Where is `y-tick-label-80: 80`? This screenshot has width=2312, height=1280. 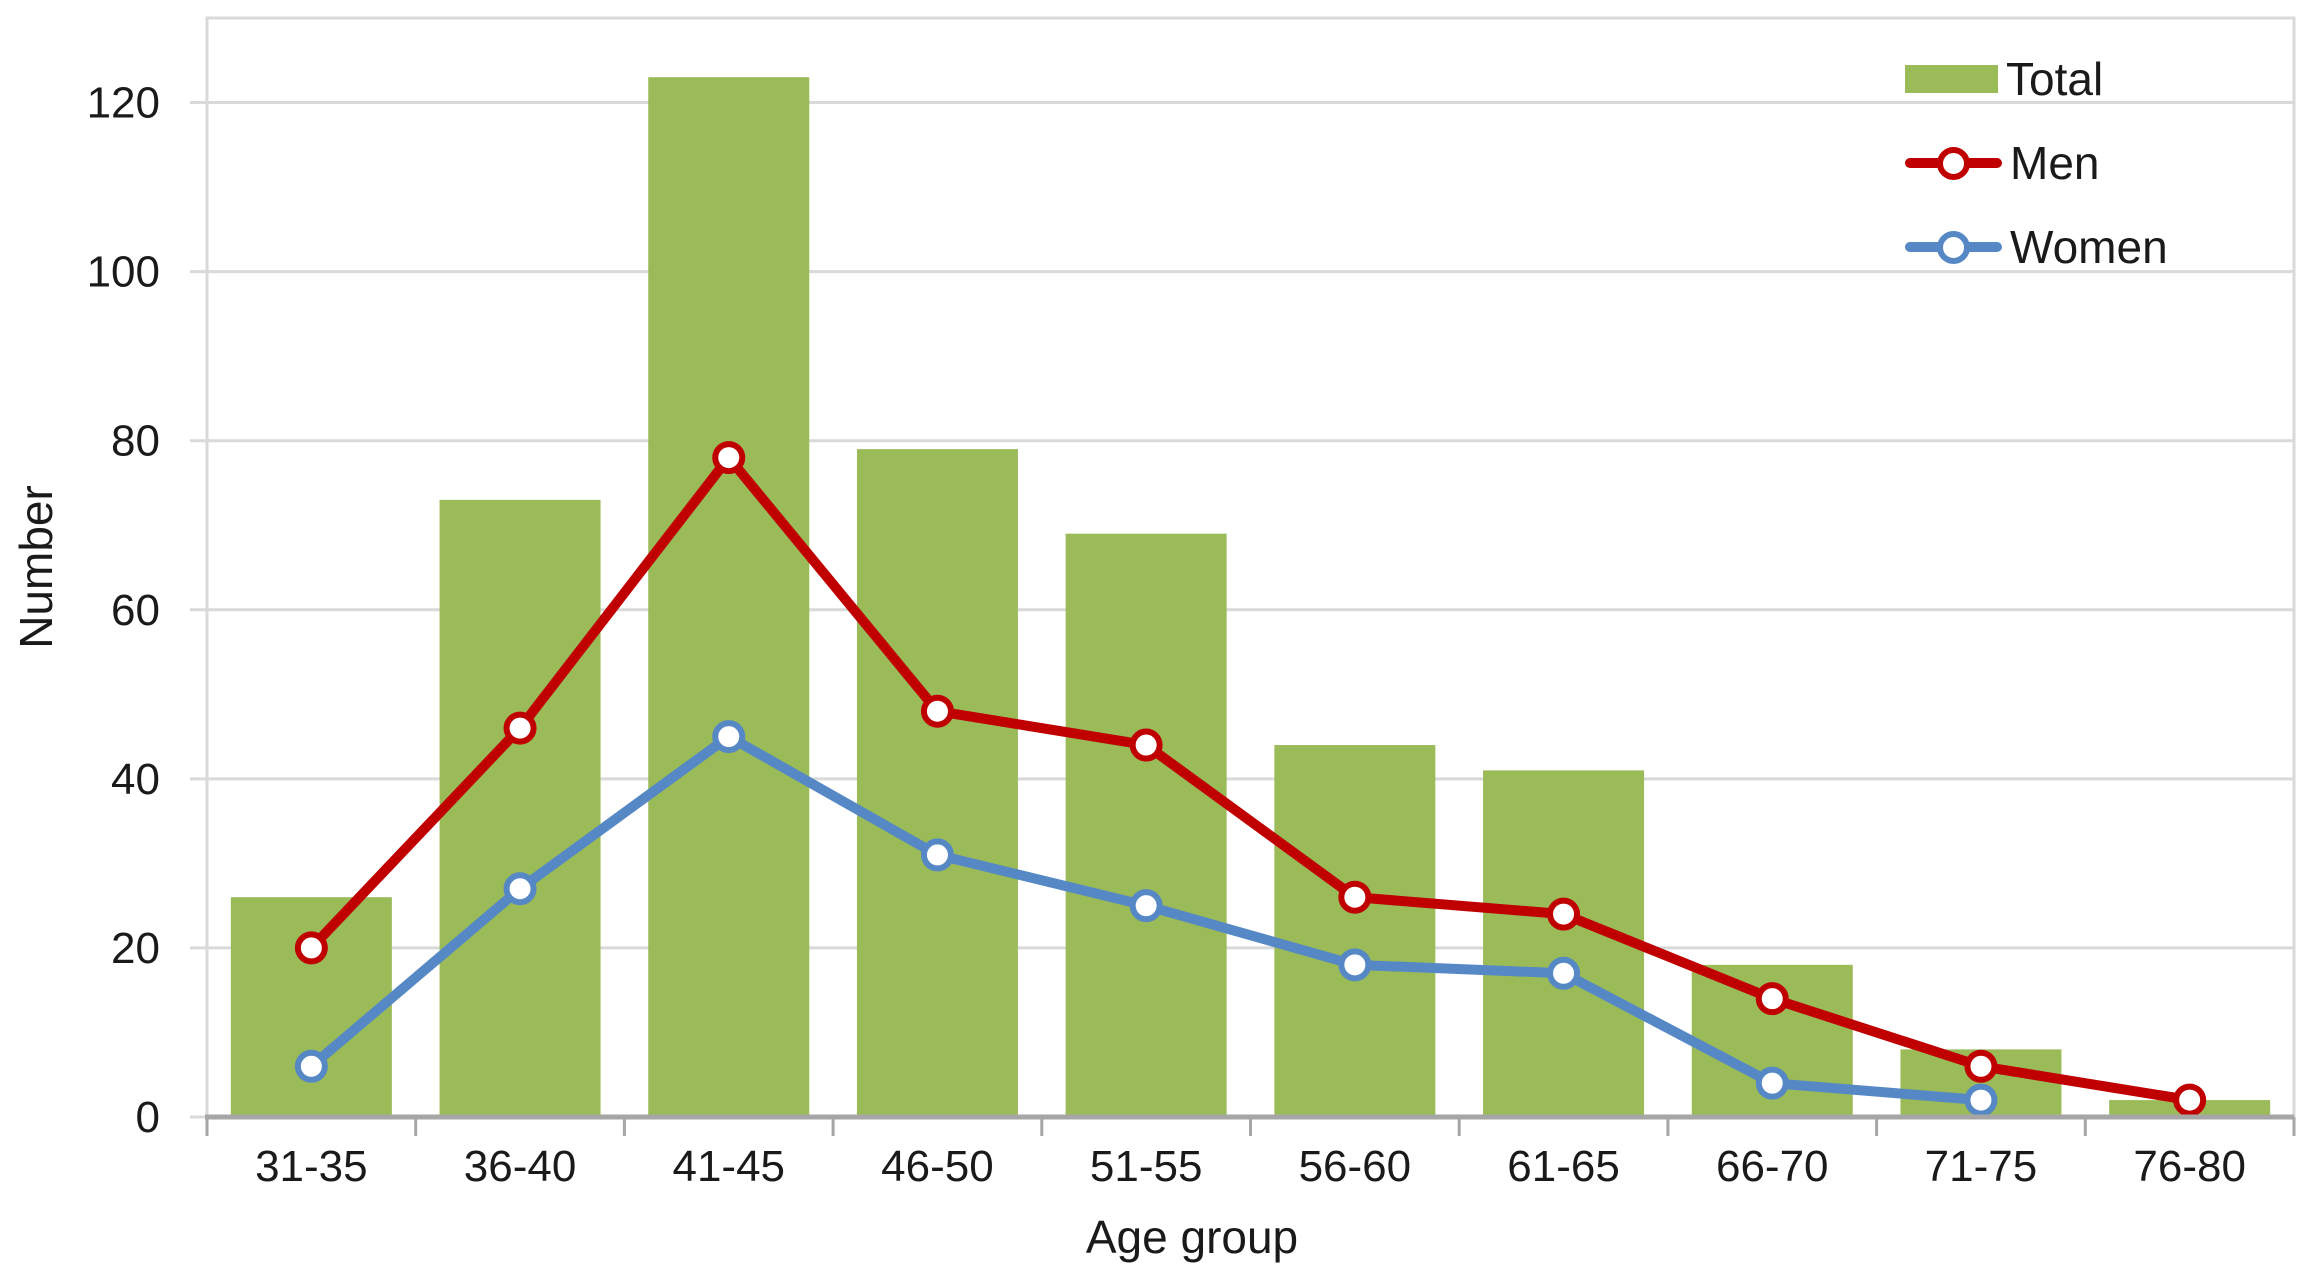
y-tick-label-80: 80 is located at coordinates (135, 441).